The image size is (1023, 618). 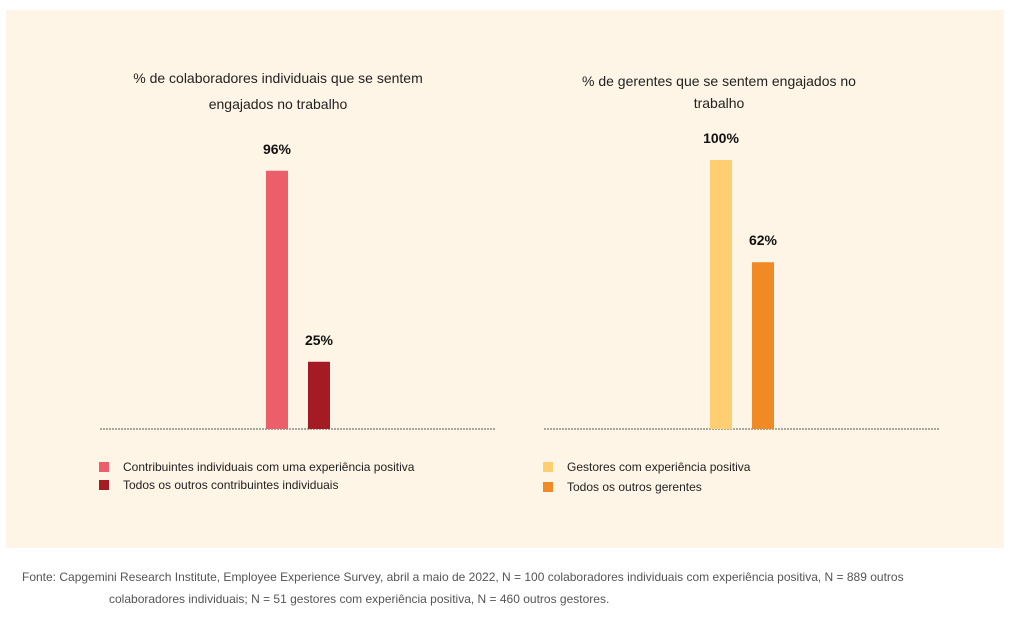 I want to click on bar-value-label: 100%, so click(x=721, y=138).